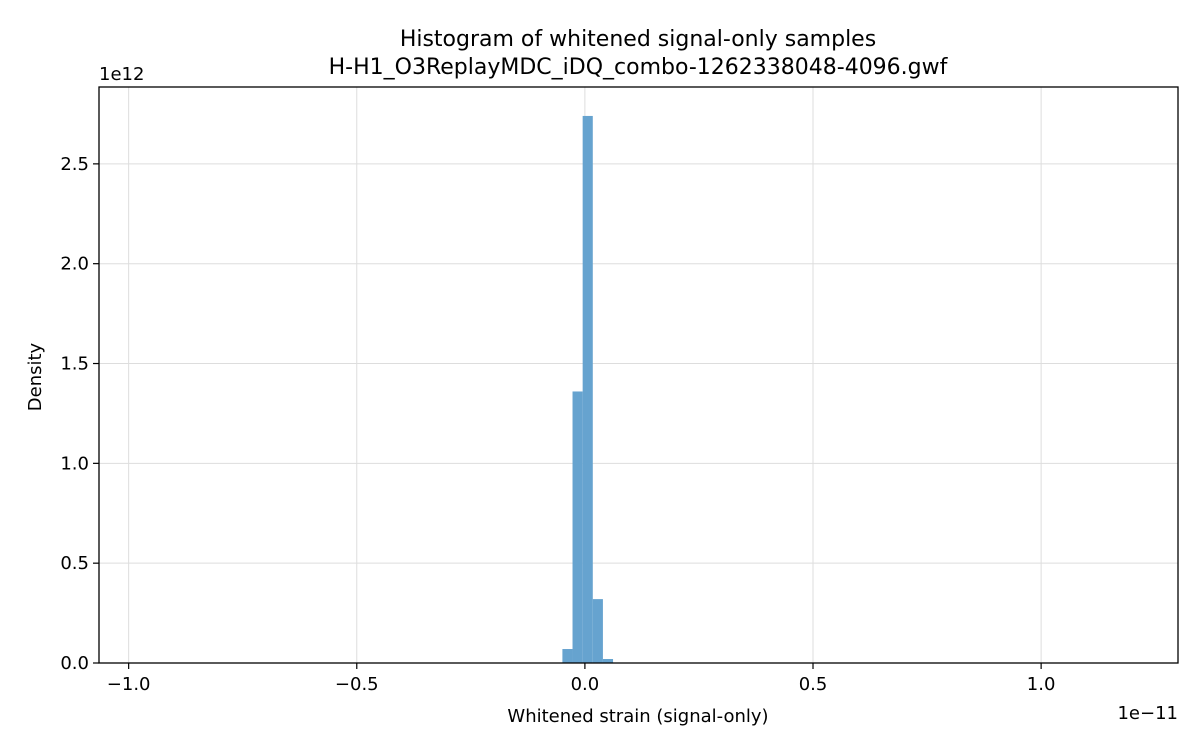  What do you see at coordinates (74, 164) in the screenshot?
I see `y-tick-label-5: 2.5` at bounding box center [74, 164].